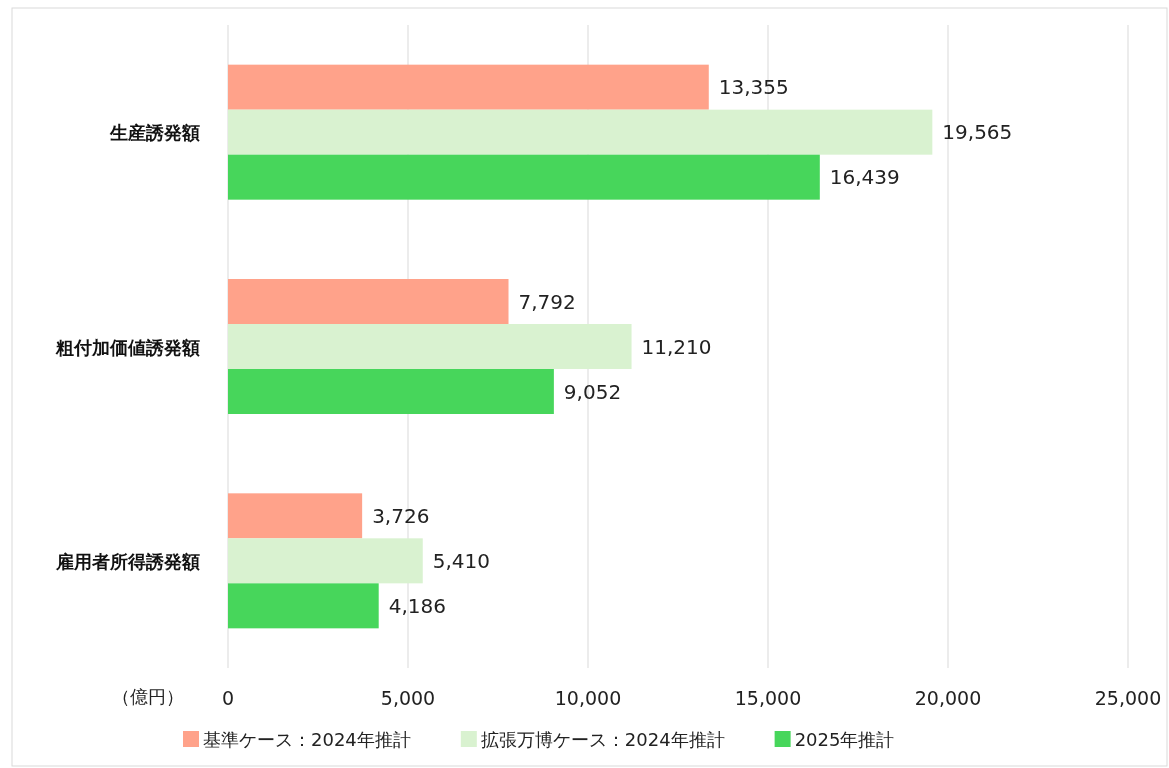  What do you see at coordinates (417, 605) in the screenshot?
I see `data-label: 4,186` at bounding box center [417, 605].